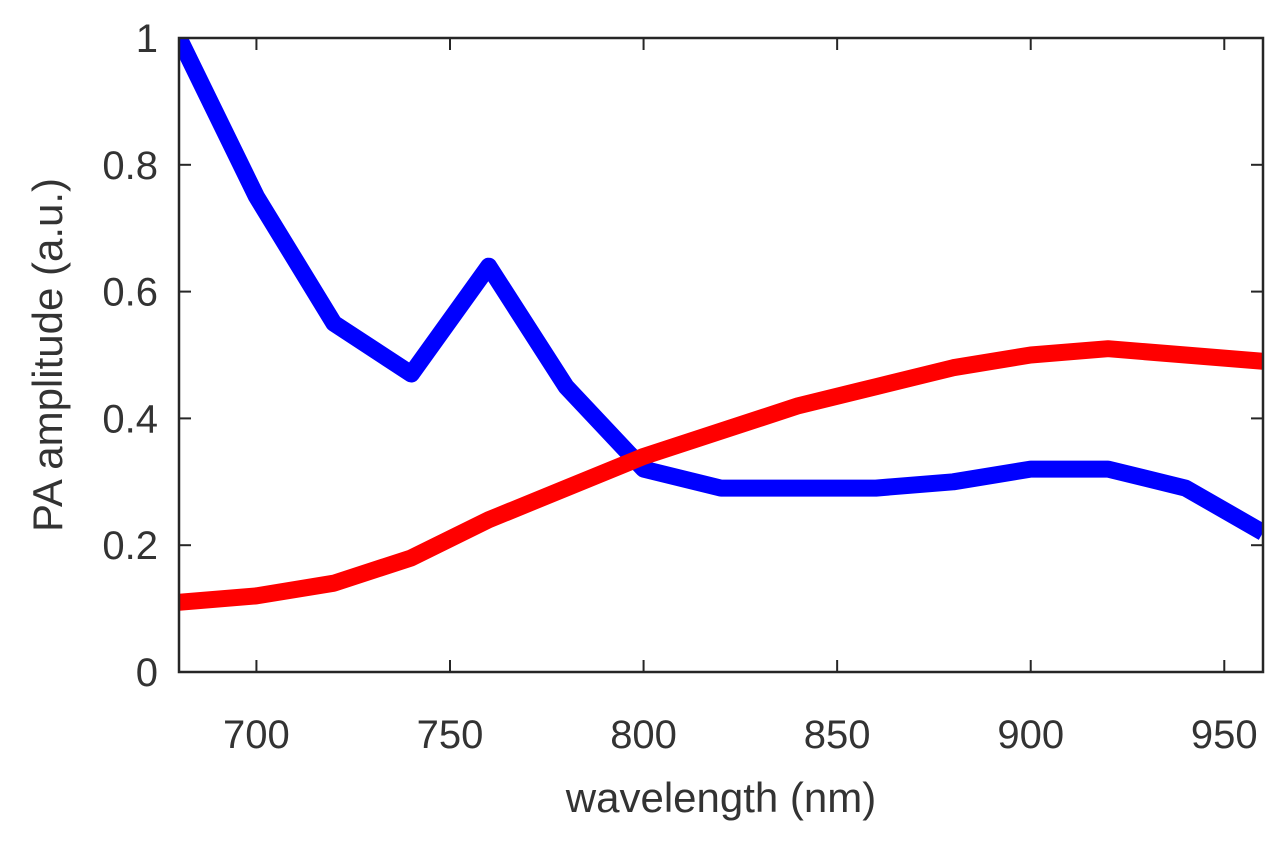  What do you see at coordinates (130, 419) in the screenshot?
I see `y-tick-label: 0.4` at bounding box center [130, 419].